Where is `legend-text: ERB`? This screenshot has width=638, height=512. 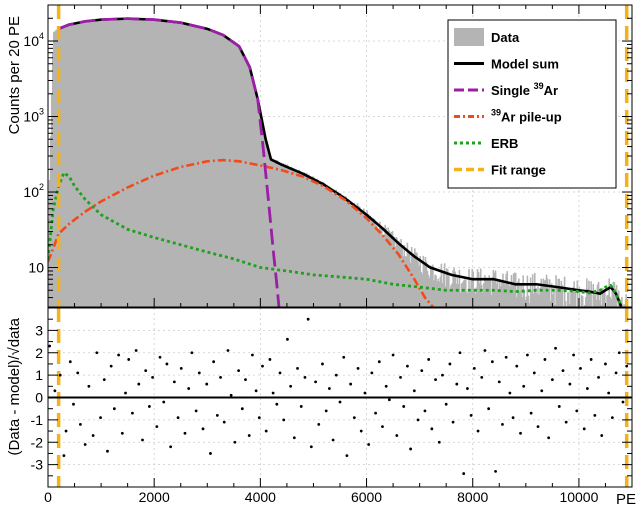 legend-text: ERB is located at coordinates (504, 143).